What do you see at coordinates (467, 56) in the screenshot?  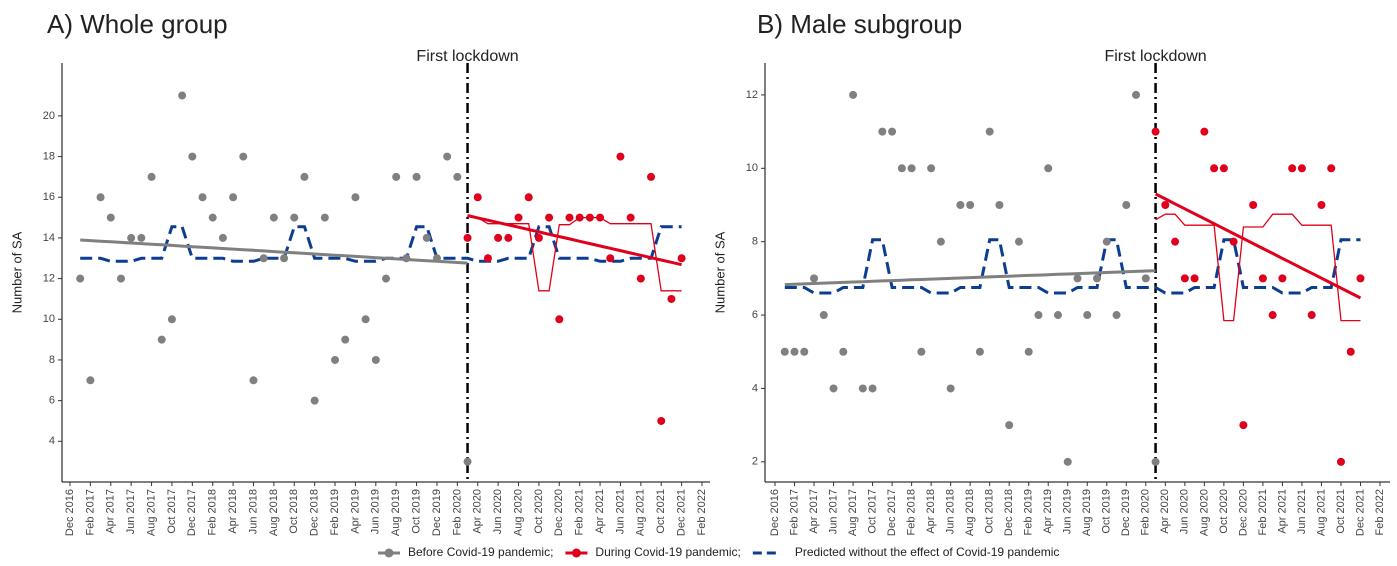 I see `annotation: First lockdown` at bounding box center [467, 56].